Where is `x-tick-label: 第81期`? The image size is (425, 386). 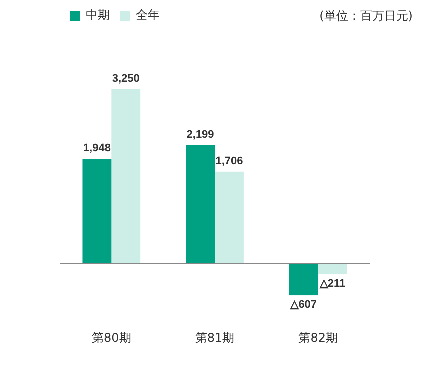
x-tick-label: 第81期 is located at coordinates (215, 337).